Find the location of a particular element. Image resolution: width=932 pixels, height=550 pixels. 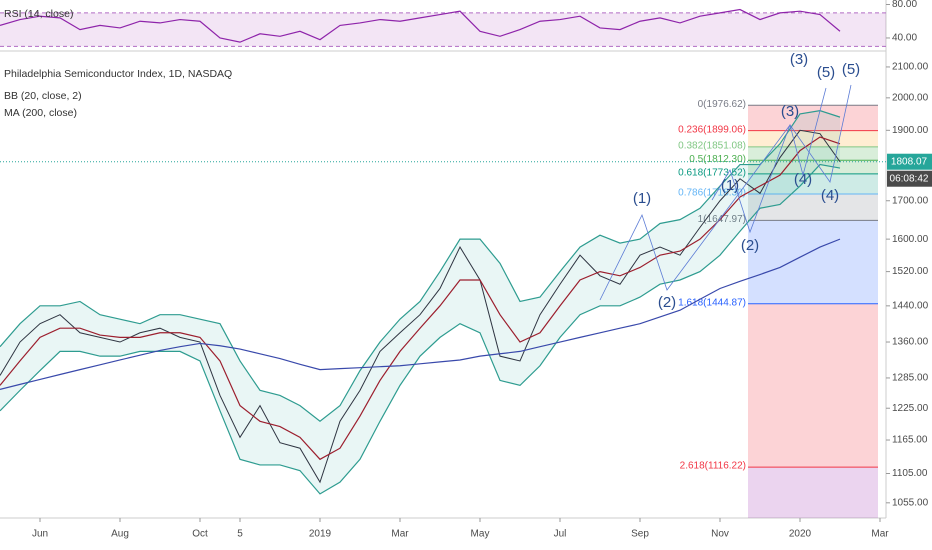

rsi-tick-label: 40.00 is located at coordinates (904, 38).